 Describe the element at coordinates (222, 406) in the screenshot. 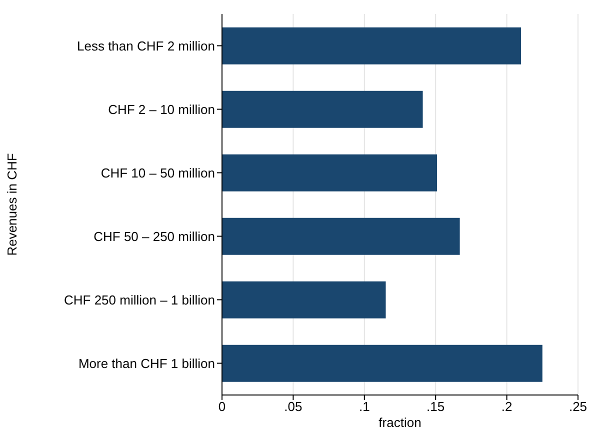

I see `x-tick-label: 0` at that location.